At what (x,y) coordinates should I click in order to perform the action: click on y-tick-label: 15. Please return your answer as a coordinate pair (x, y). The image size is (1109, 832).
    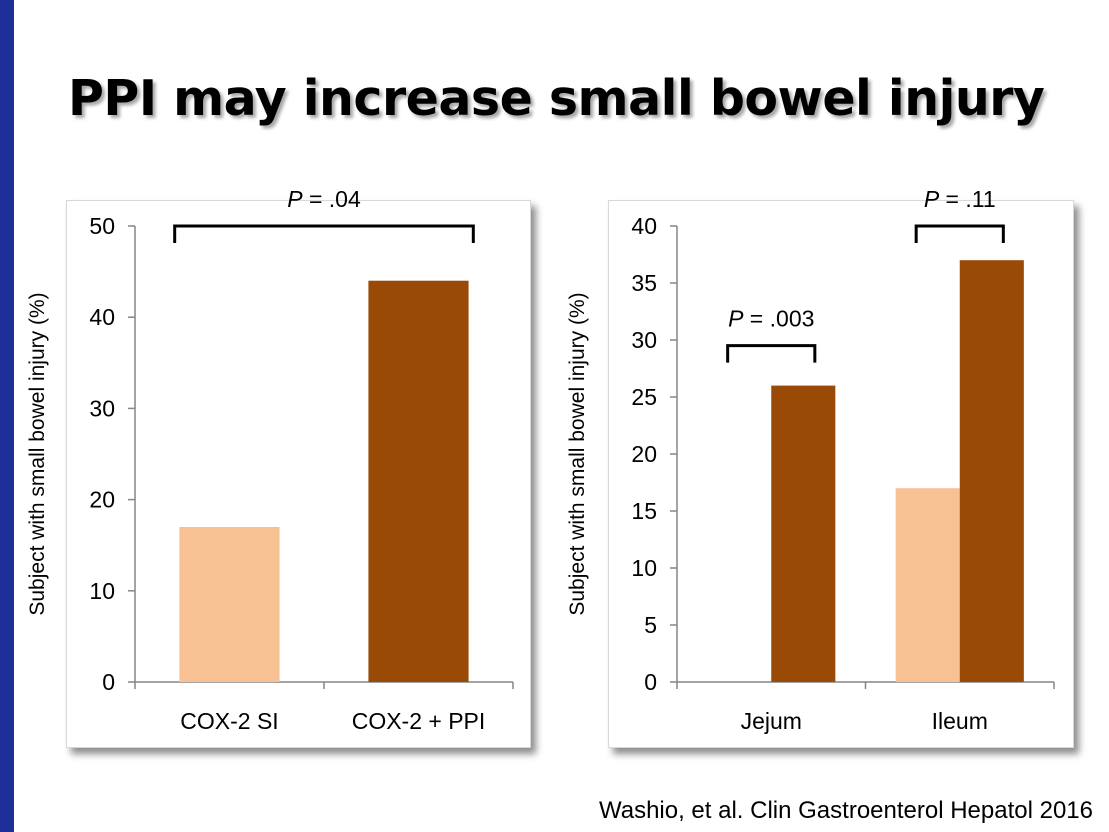
    Looking at the image, I should click on (644, 511).